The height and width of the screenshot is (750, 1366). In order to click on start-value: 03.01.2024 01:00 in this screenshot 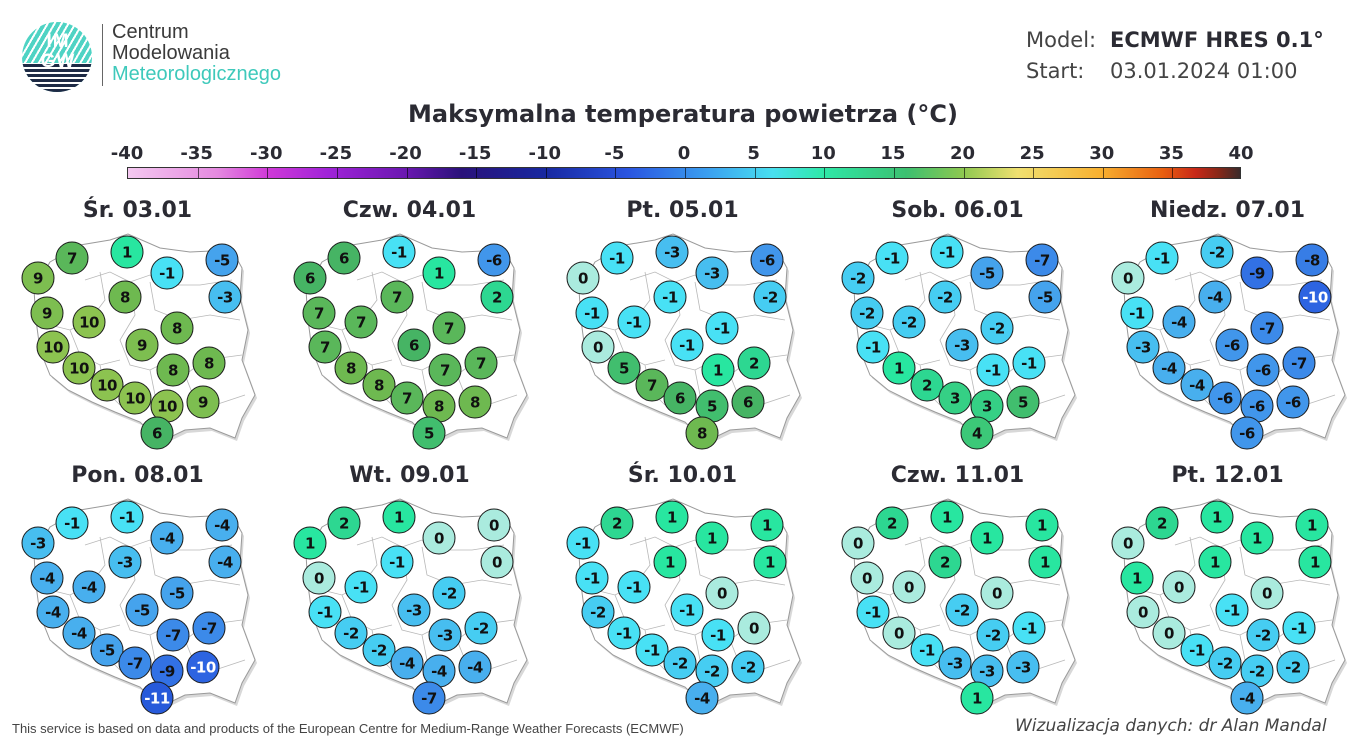, I will do `click(1204, 71)`.